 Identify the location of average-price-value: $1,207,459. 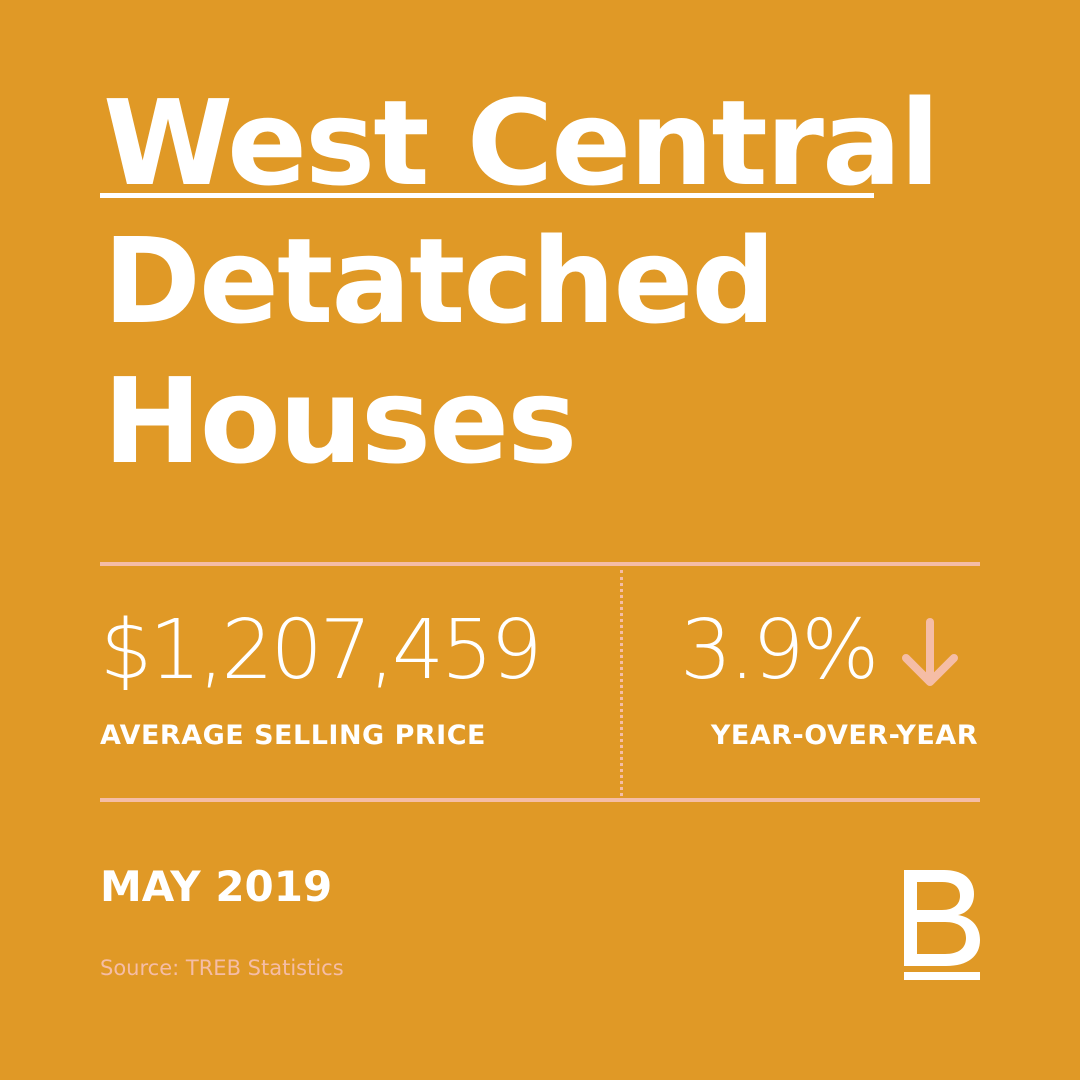
(321, 650).